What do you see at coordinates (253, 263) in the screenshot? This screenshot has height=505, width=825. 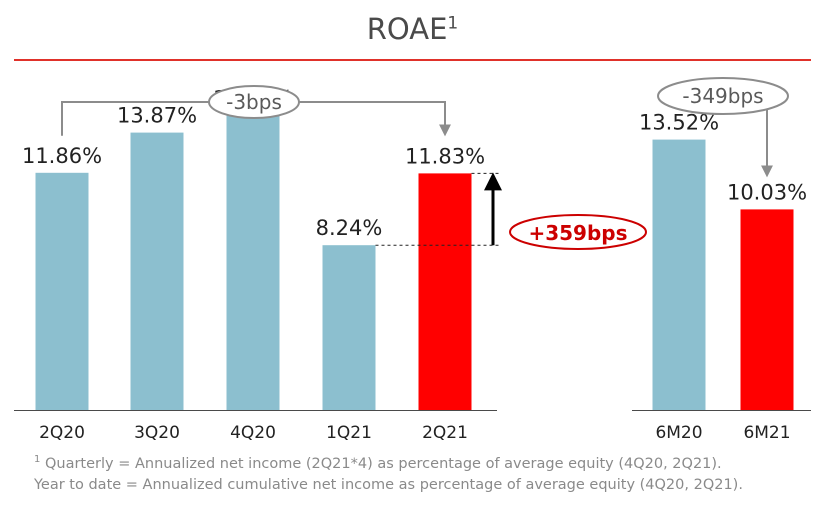 I see `bar-4q20` at bounding box center [253, 263].